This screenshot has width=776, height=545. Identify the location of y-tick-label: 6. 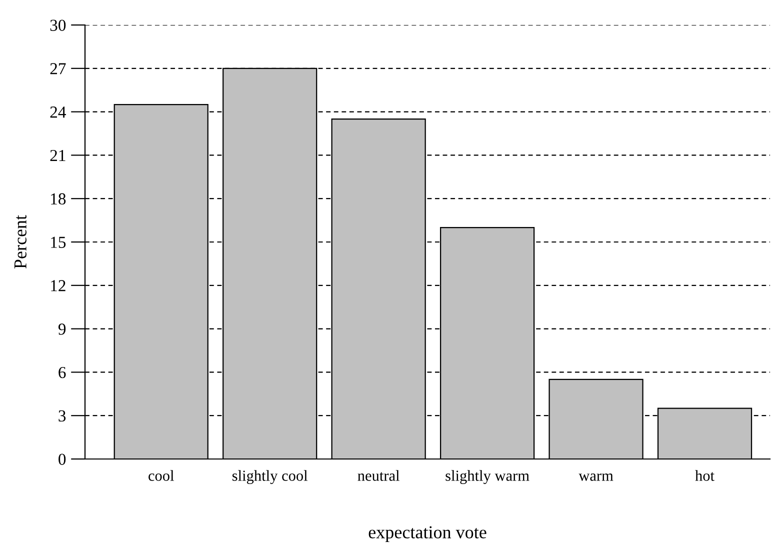
(62, 372).